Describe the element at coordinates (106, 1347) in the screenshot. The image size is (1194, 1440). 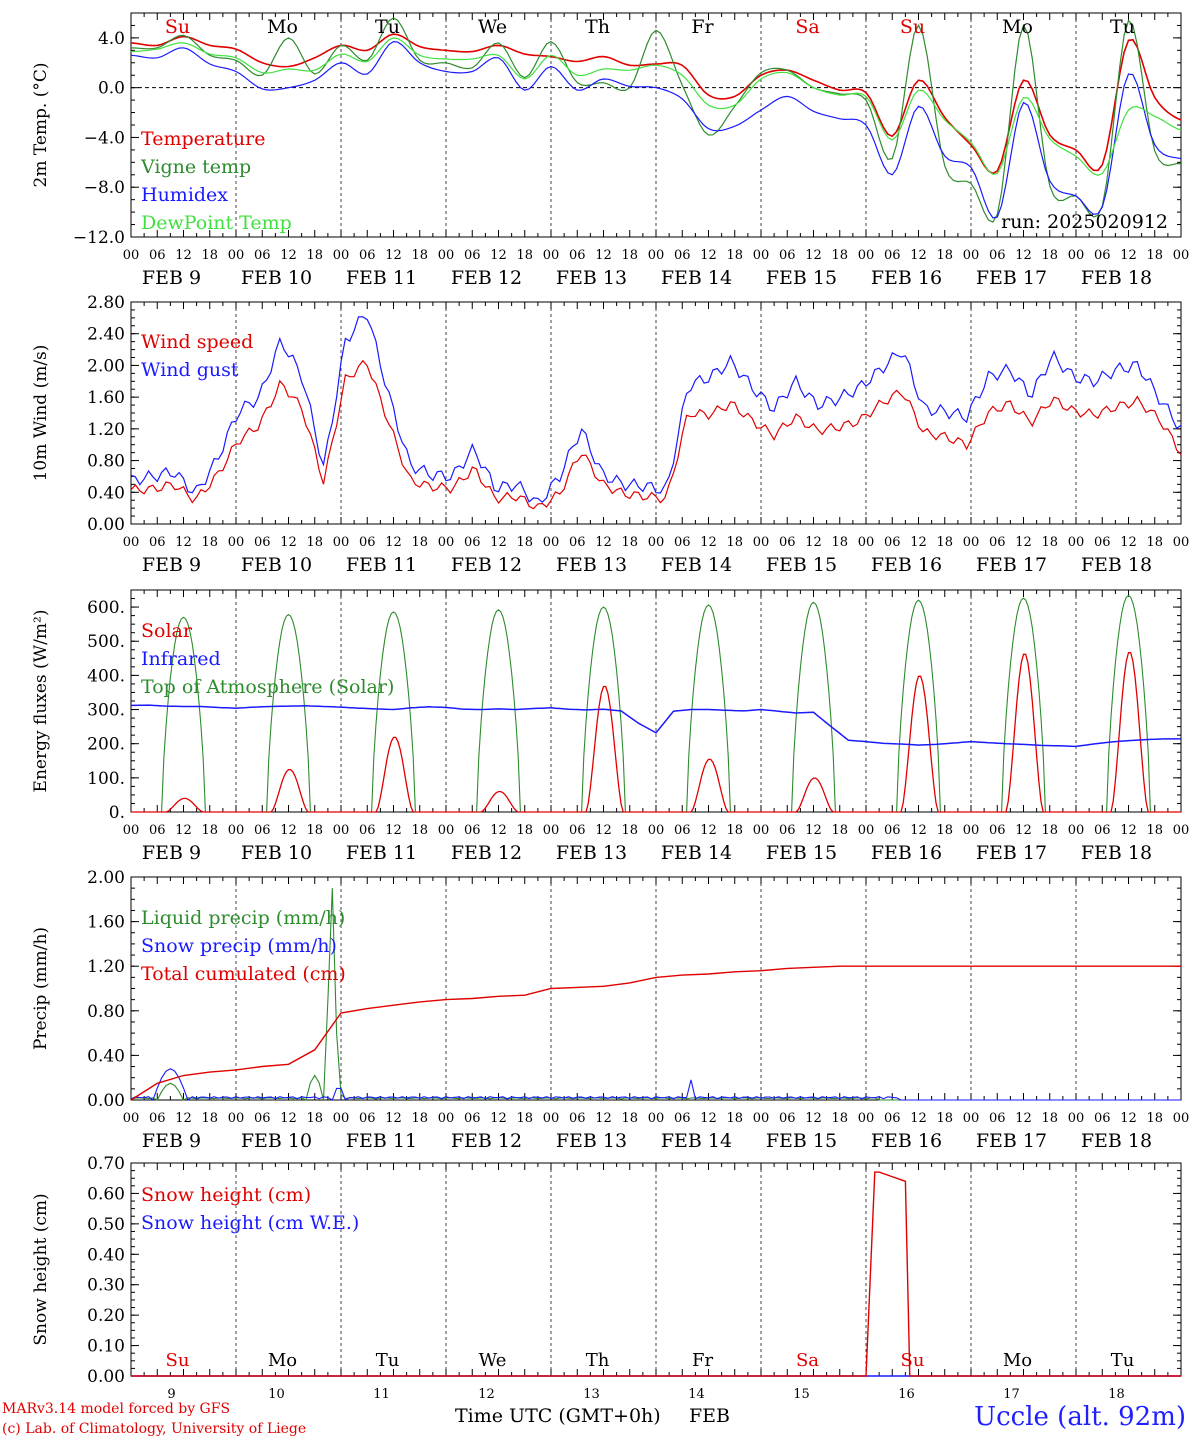
I see `panel-4-ytick-label: 0.10` at that location.